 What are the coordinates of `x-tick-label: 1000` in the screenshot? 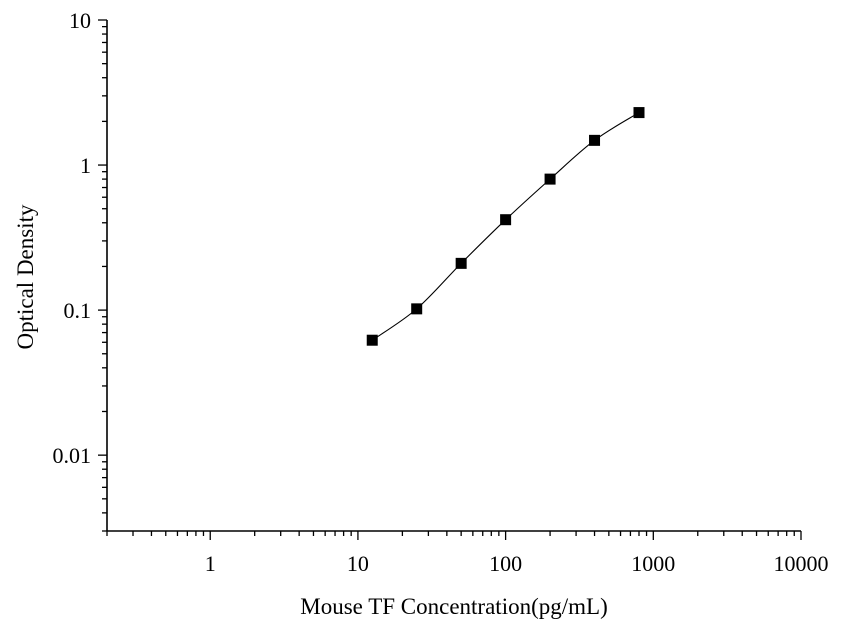 It's located at (653, 563).